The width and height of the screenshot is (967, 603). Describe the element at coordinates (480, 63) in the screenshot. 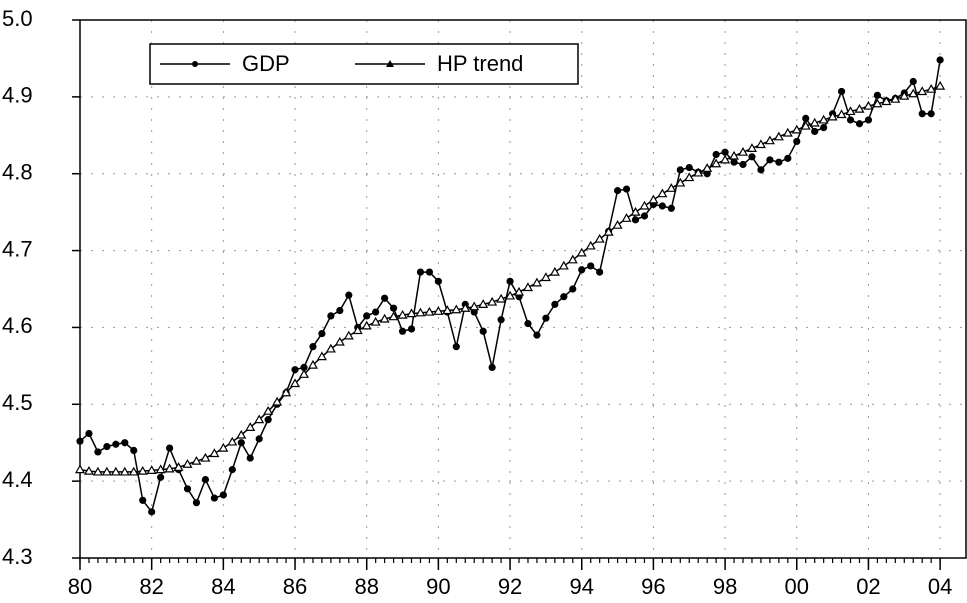

I see `legend-label: HP trend` at that location.